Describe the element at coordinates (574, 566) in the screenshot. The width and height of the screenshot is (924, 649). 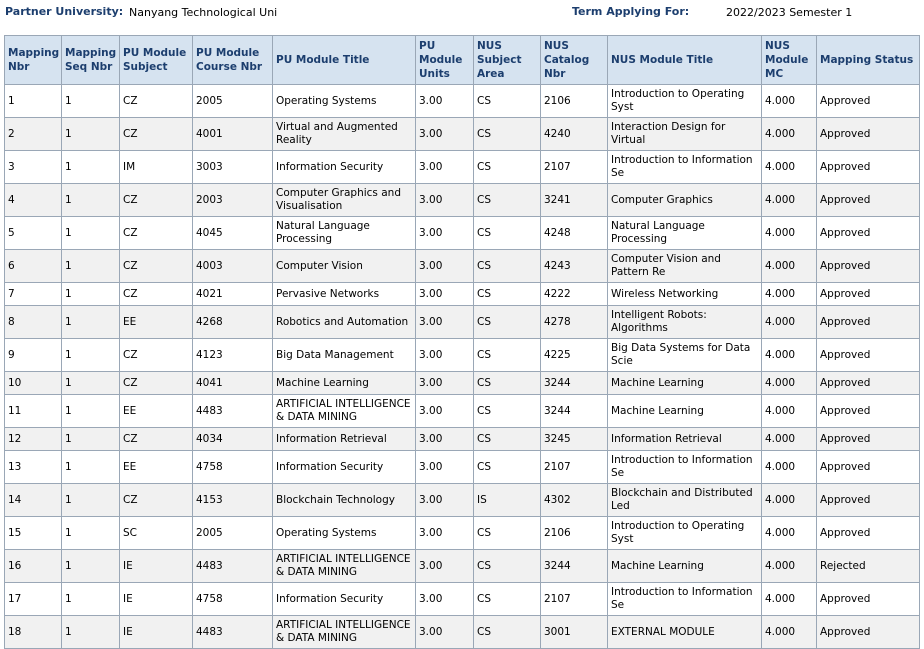
I see `cell-nus-catalog-nbr: 3244` at that location.